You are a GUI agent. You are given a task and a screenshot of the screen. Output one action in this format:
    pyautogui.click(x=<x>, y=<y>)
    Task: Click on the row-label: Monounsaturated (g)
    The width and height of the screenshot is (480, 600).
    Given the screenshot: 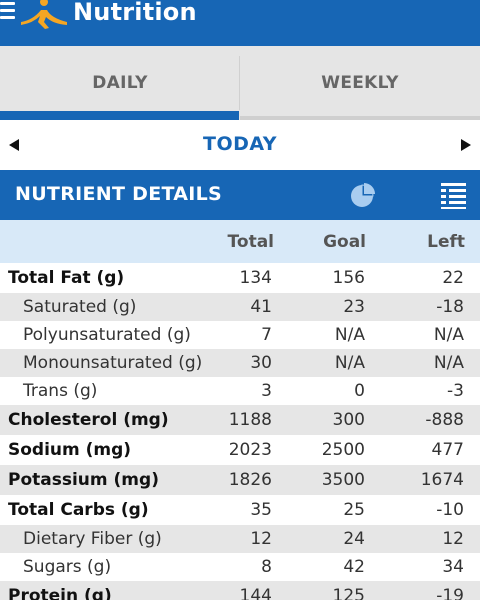 What is the action you would take?
    pyautogui.click(x=113, y=363)
    